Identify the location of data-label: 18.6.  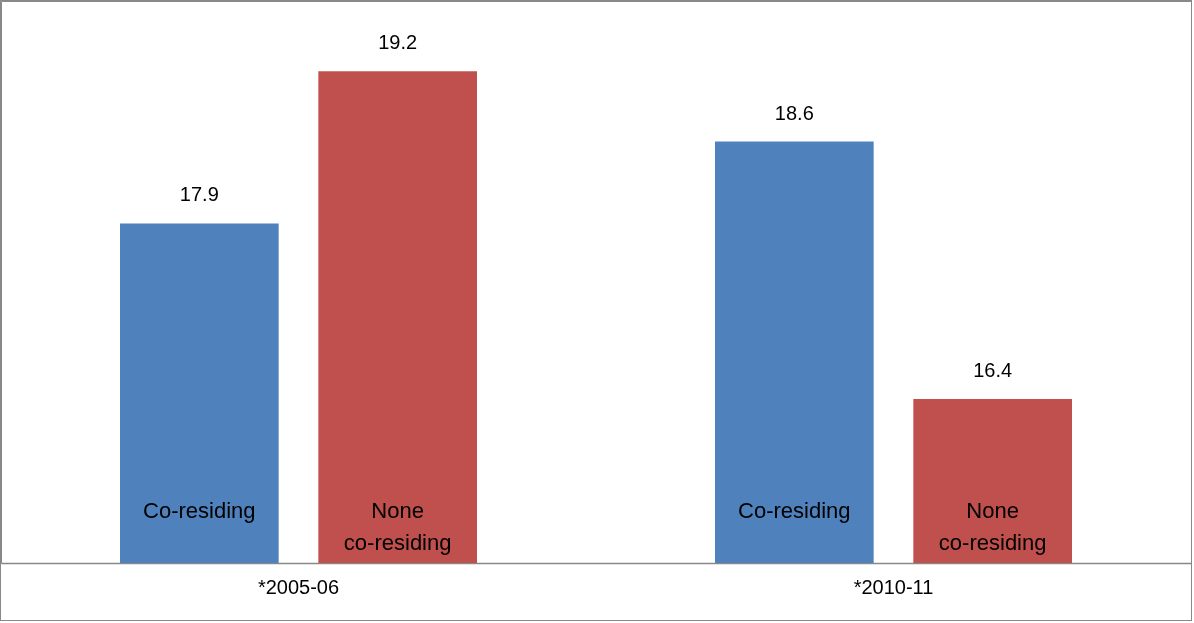
(794, 112).